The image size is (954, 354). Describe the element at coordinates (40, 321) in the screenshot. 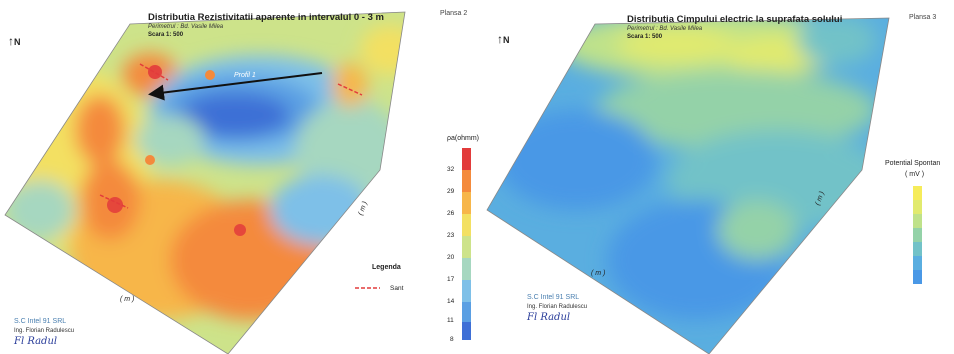

I see `left-company: S.C Intel 91 SRL` at that location.